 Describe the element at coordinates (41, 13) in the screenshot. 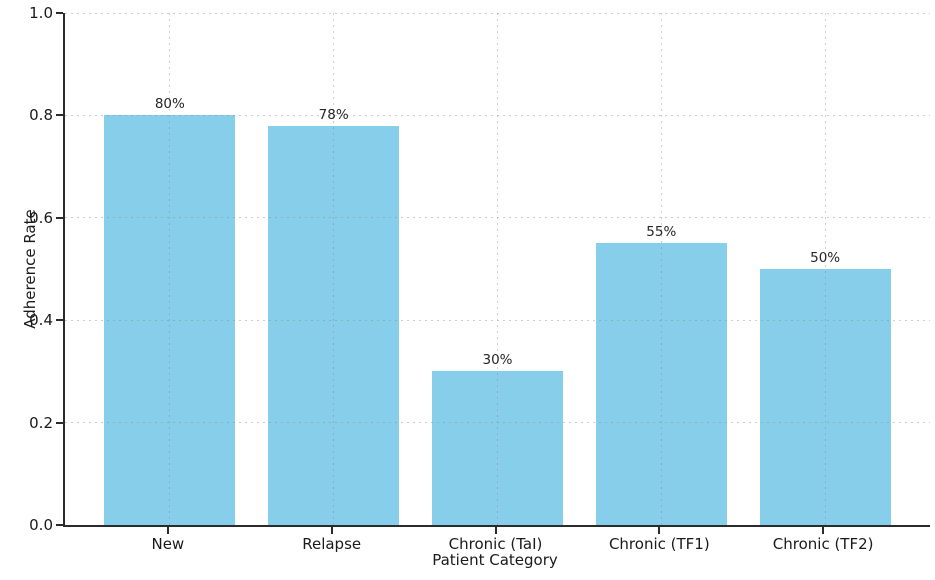

I see `y-tick-label: 1.0` at that location.